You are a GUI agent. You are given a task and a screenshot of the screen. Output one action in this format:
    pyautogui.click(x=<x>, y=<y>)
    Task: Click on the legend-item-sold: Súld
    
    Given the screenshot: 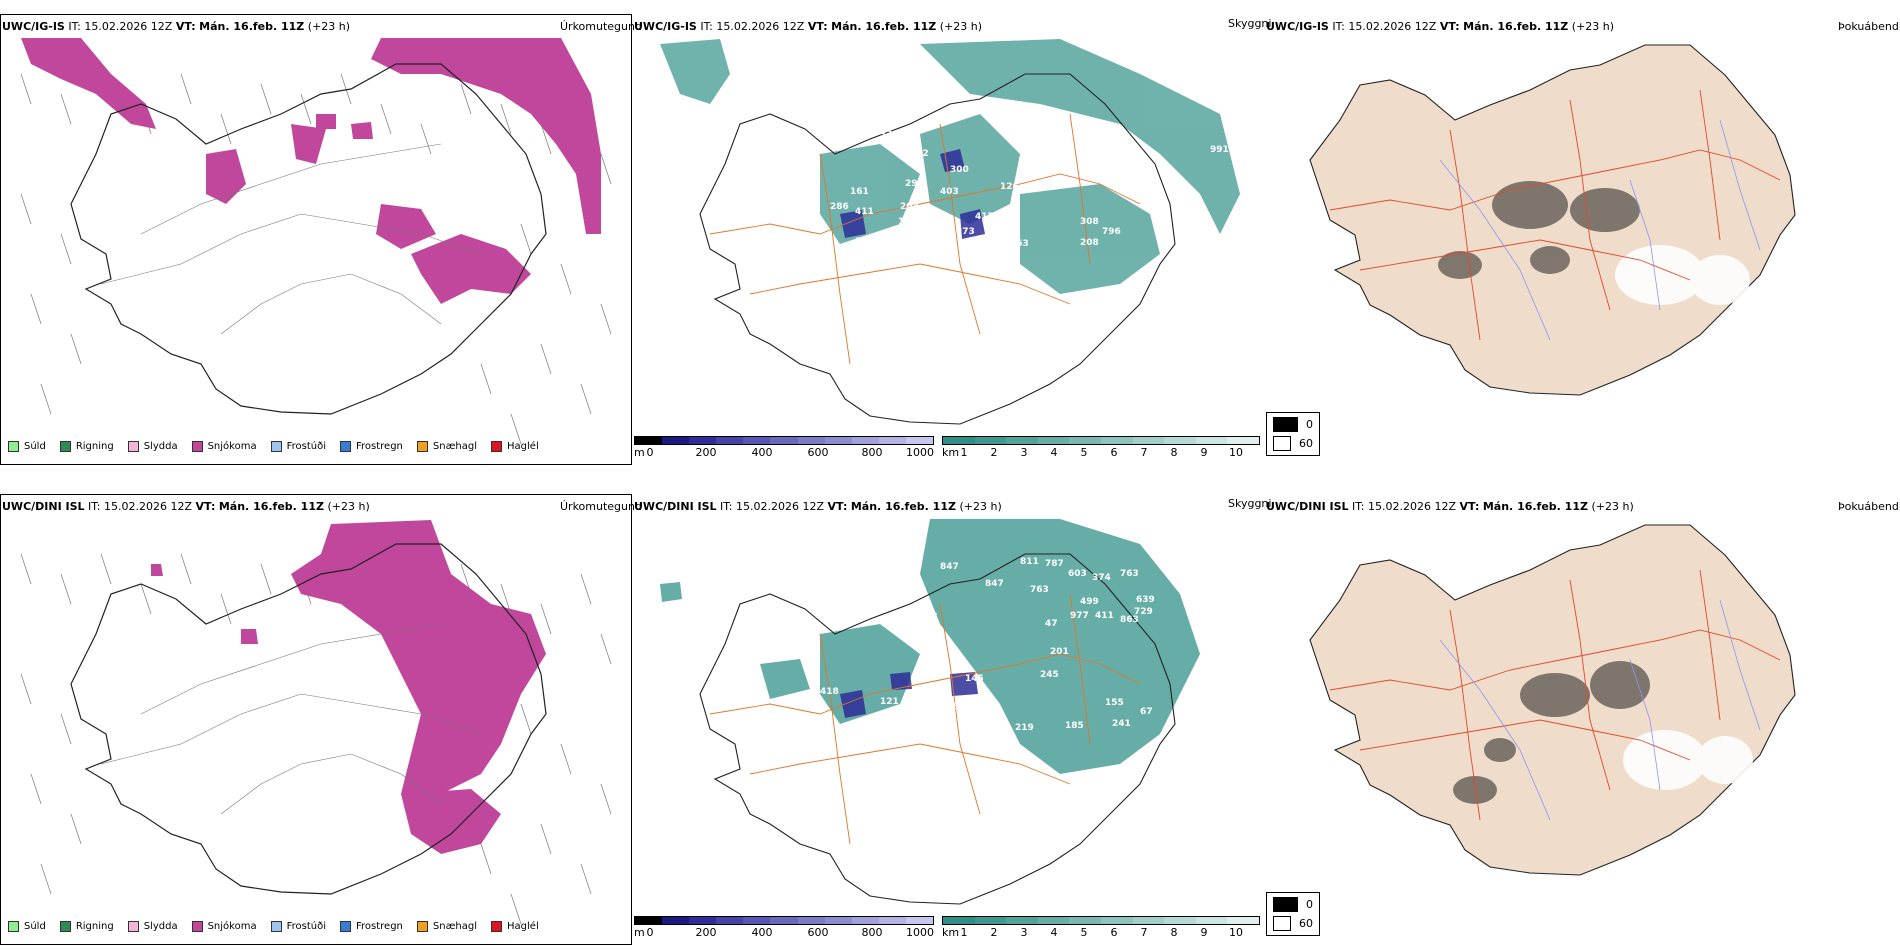 What is the action you would take?
    pyautogui.click(x=27, y=446)
    